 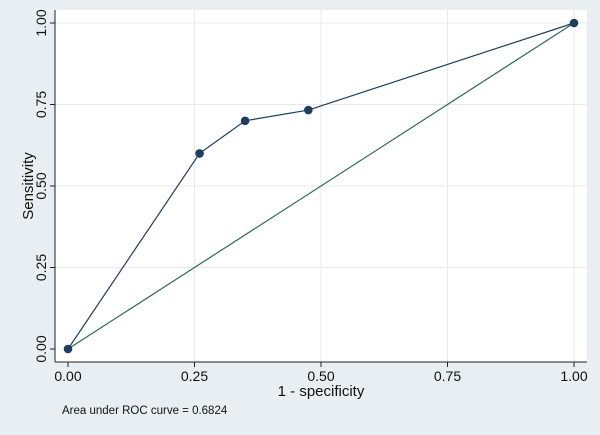 What do you see at coordinates (447, 376) in the screenshot?
I see `x-tick-label: 0.75` at bounding box center [447, 376].